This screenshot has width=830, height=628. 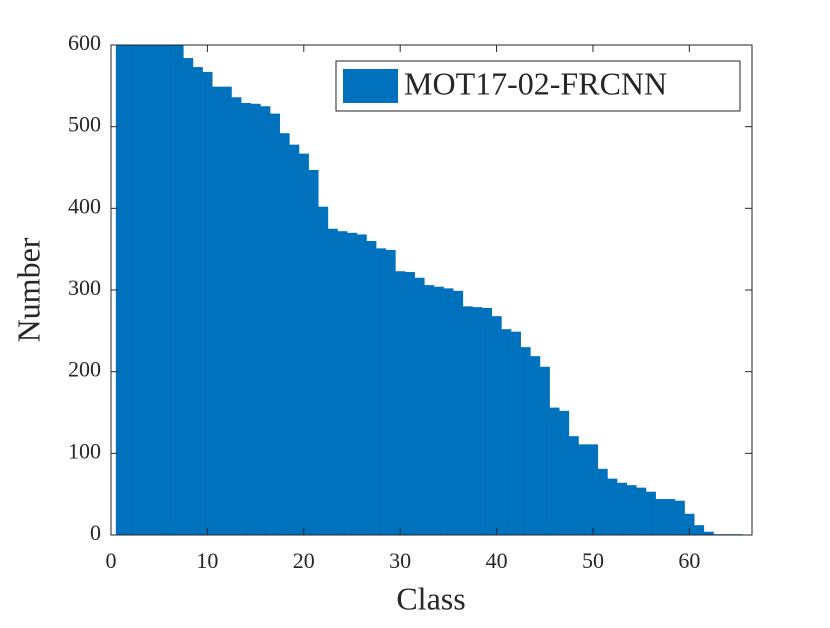 What do you see at coordinates (593, 560) in the screenshot?
I see `x-tick-label: 50` at bounding box center [593, 560].